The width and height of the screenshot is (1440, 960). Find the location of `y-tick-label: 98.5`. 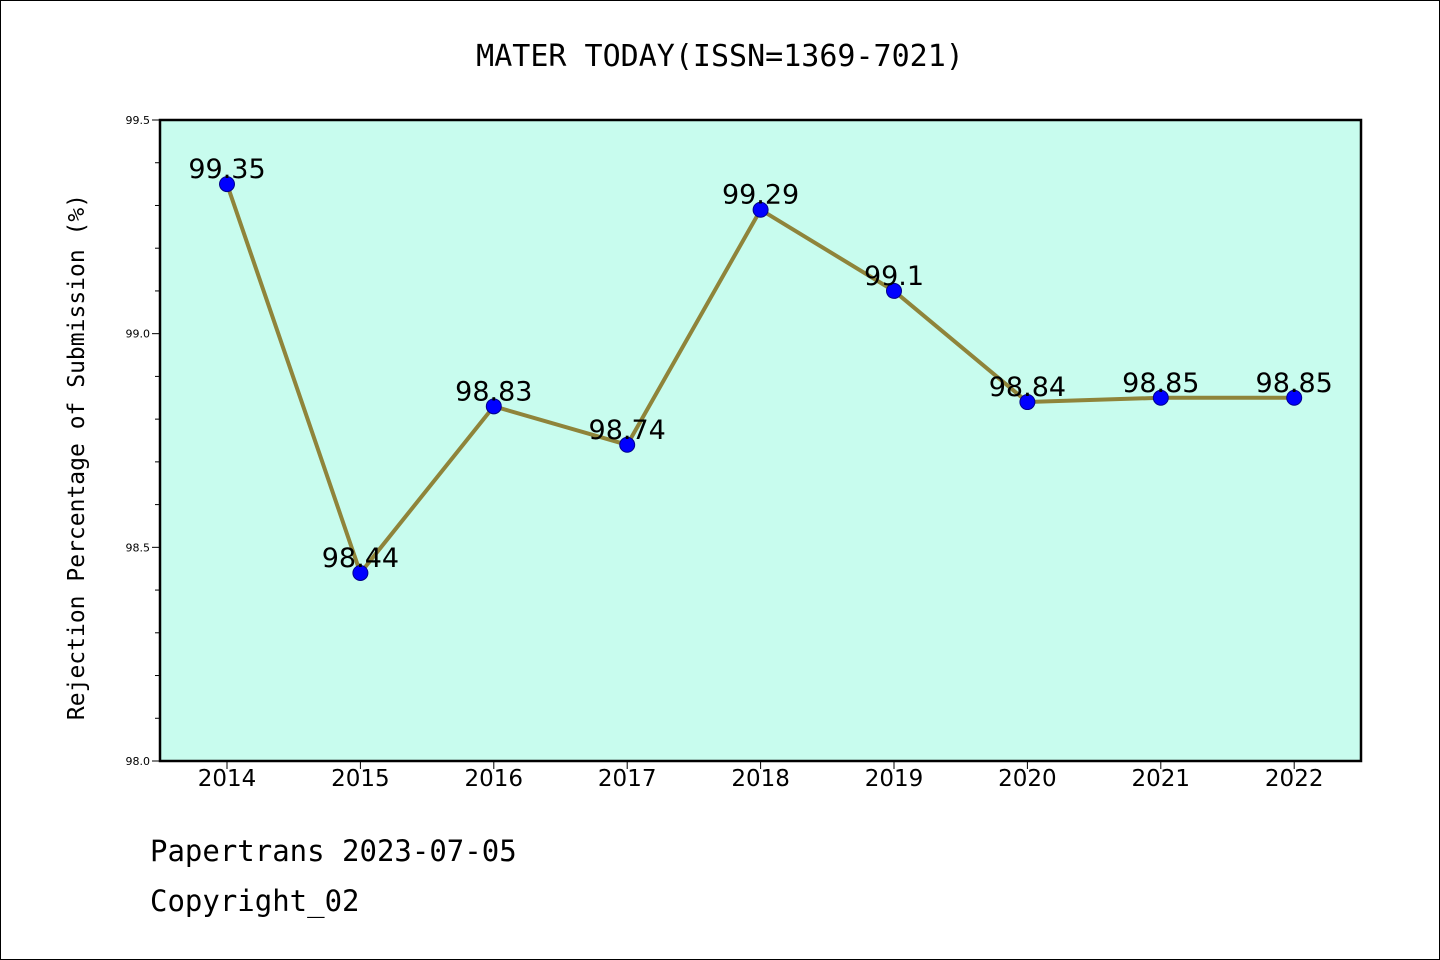

y-tick-label: 98.5 is located at coordinates (138, 547).